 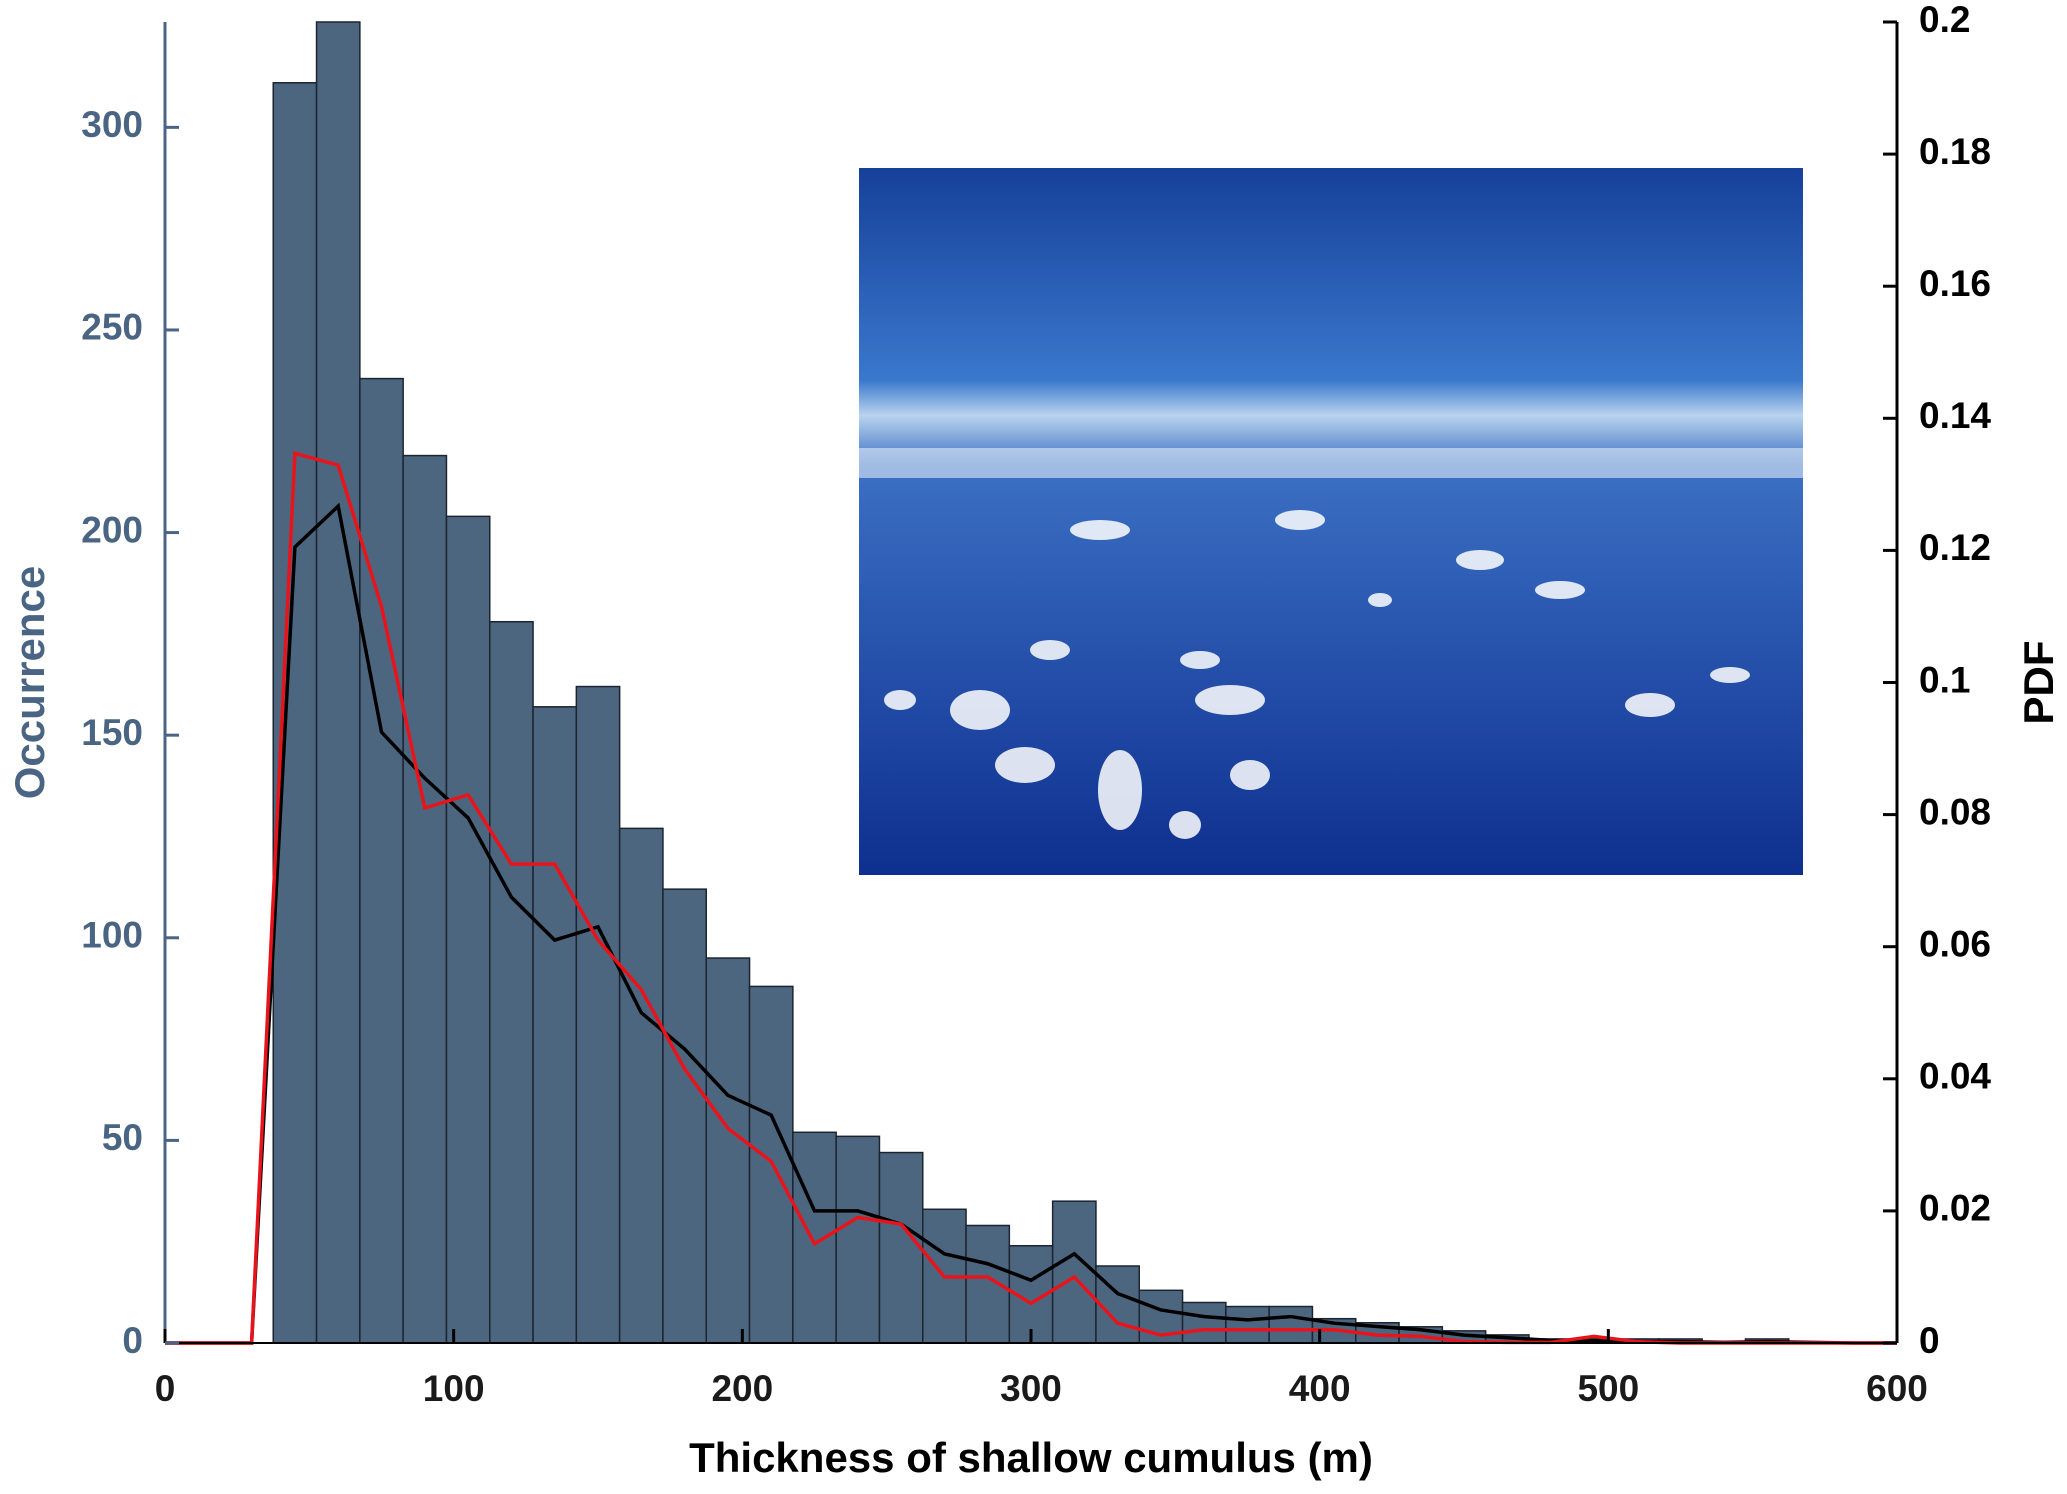 What do you see at coordinates (122, 1137) in the screenshot?
I see `y-tick-label: 50` at bounding box center [122, 1137].